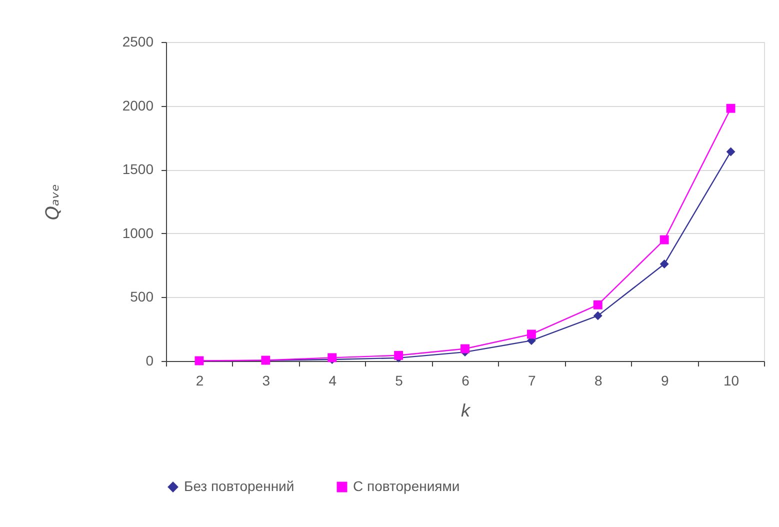 The width and height of the screenshot is (779, 527). I want to click on y-tick-label: 2500, so click(138, 42).